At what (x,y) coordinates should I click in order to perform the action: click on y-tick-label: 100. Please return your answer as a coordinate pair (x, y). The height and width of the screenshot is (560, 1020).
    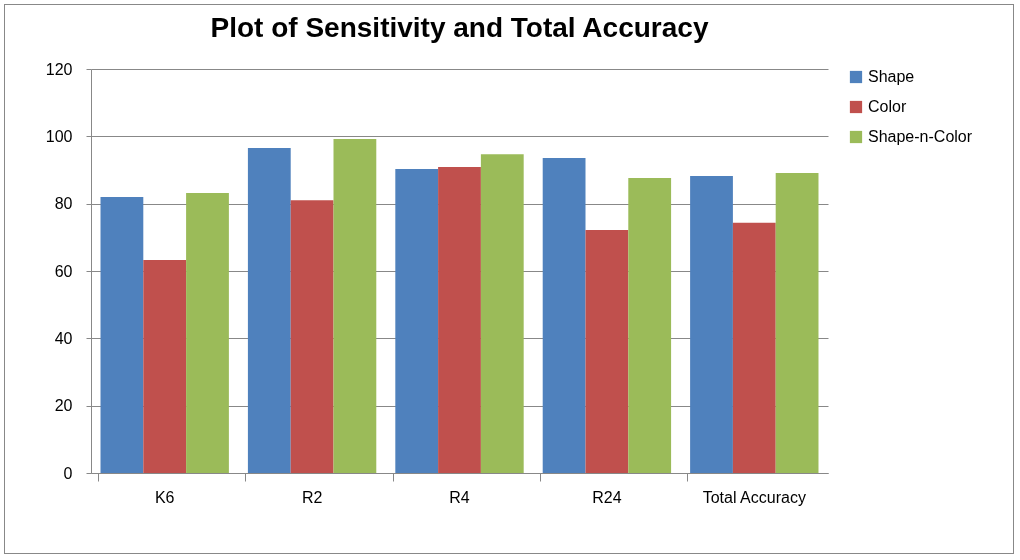
    Looking at the image, I should click on (59, 136).